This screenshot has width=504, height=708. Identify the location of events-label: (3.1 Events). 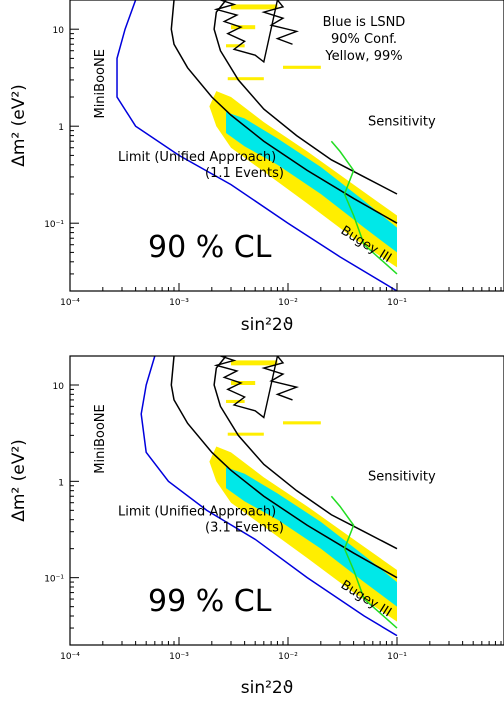
(244, 528).